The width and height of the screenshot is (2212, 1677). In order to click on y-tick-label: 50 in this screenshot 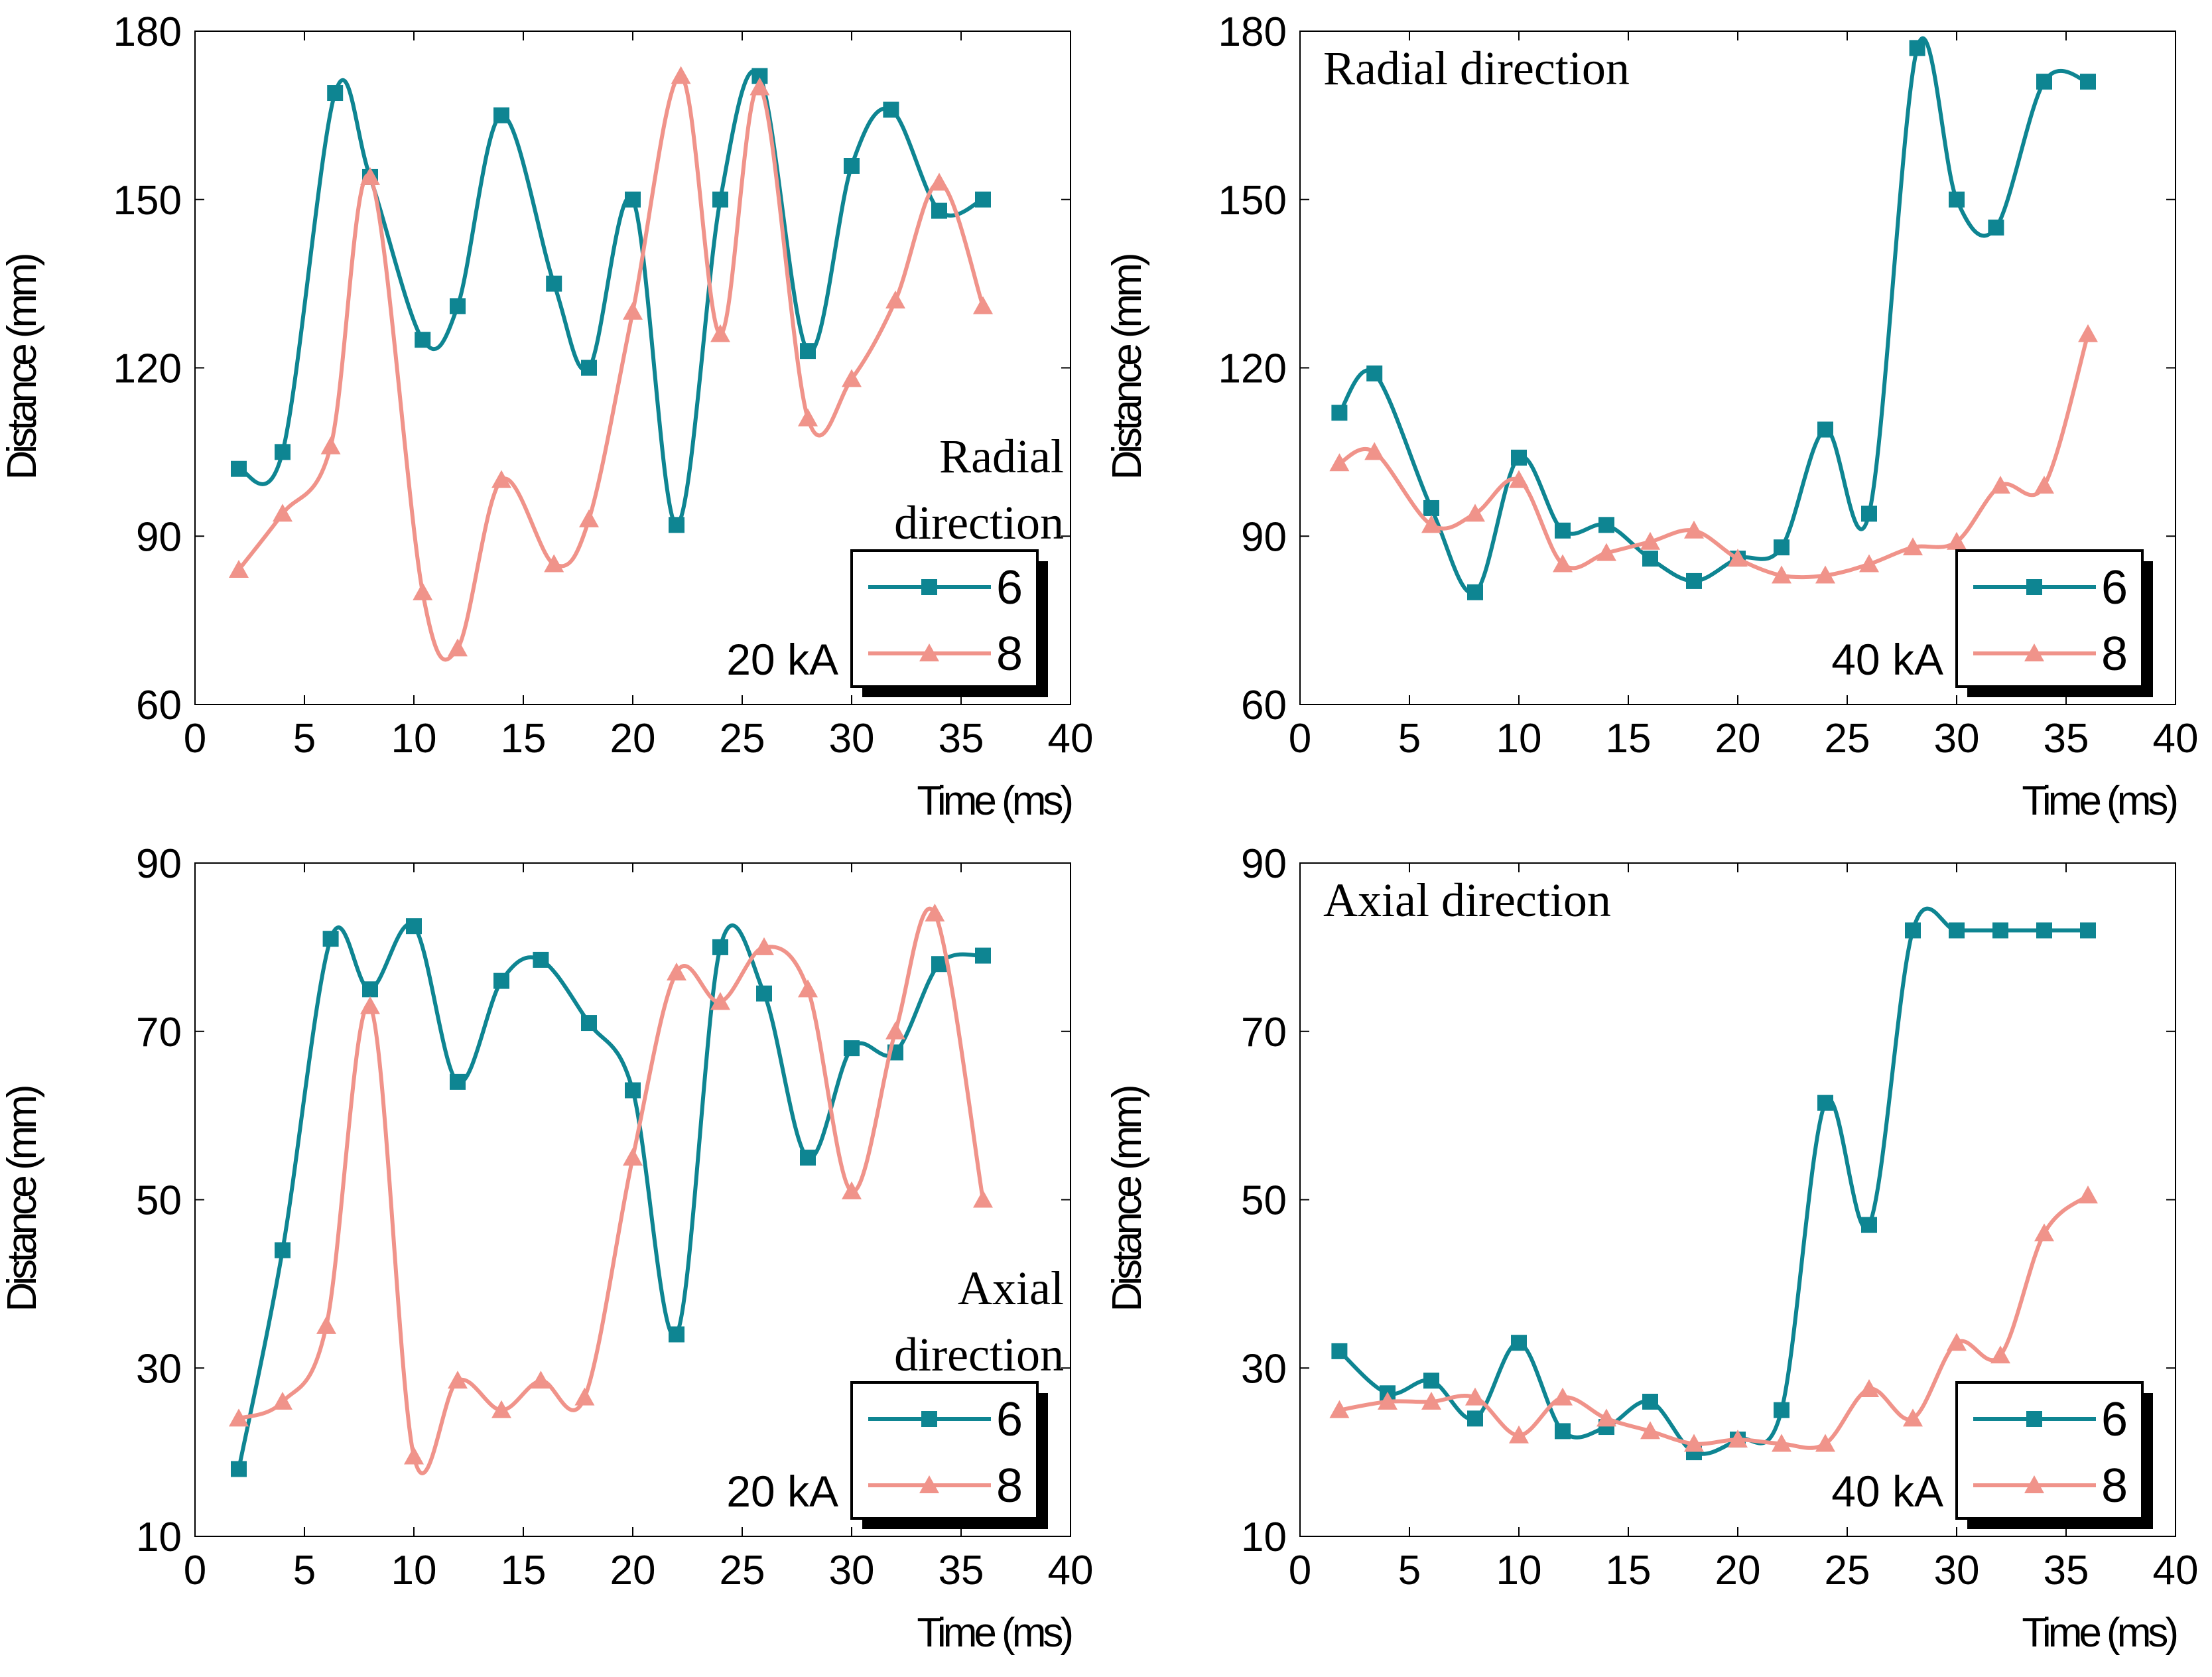, I will do `click(159, 1201)`.